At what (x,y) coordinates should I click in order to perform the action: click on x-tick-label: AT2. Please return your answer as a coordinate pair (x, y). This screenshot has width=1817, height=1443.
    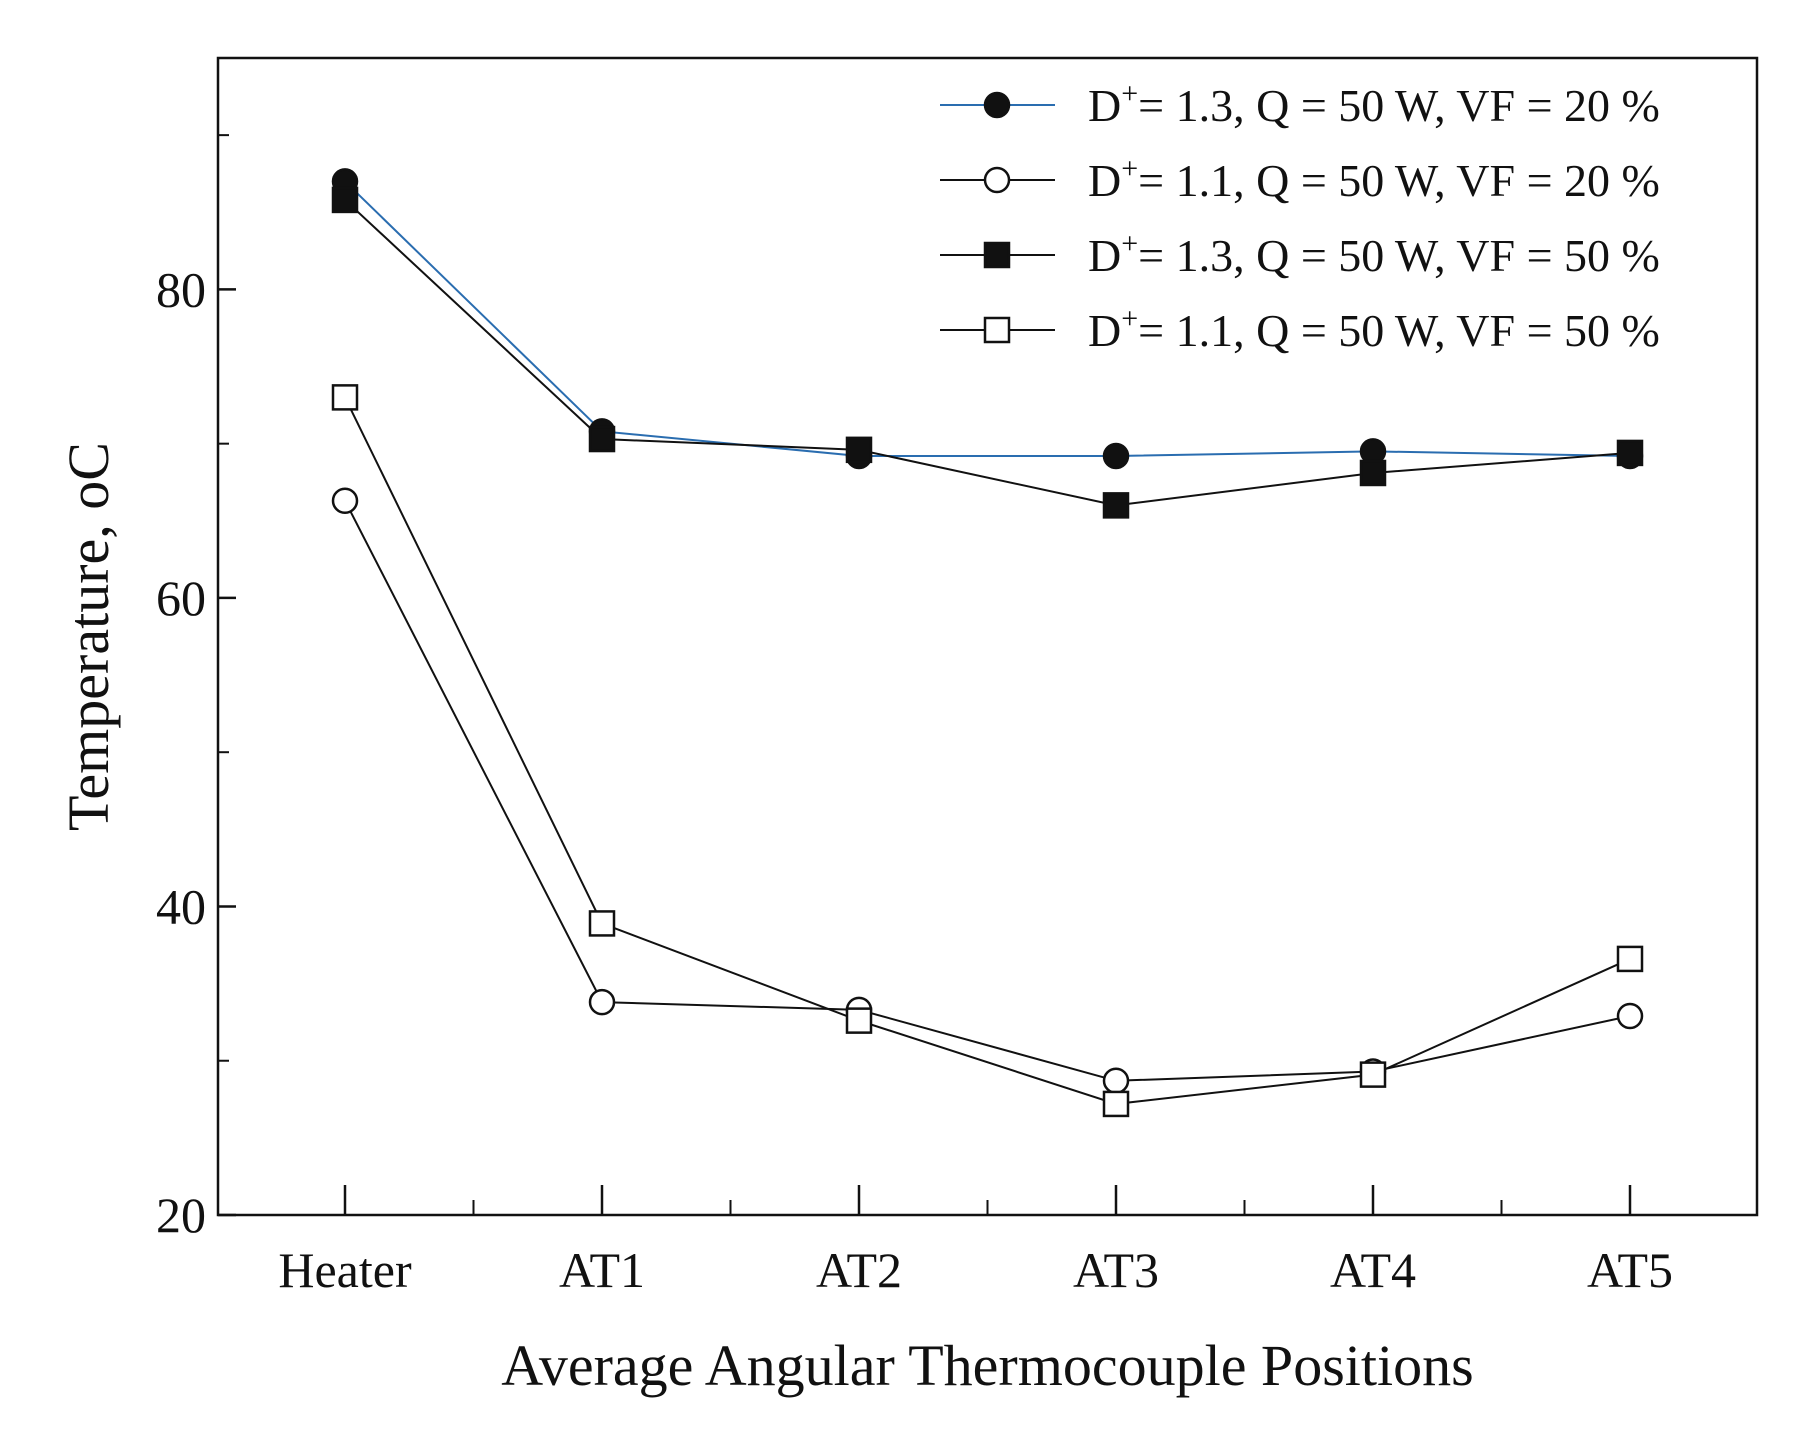
    Looking at the image, I should click on (859, 1270).